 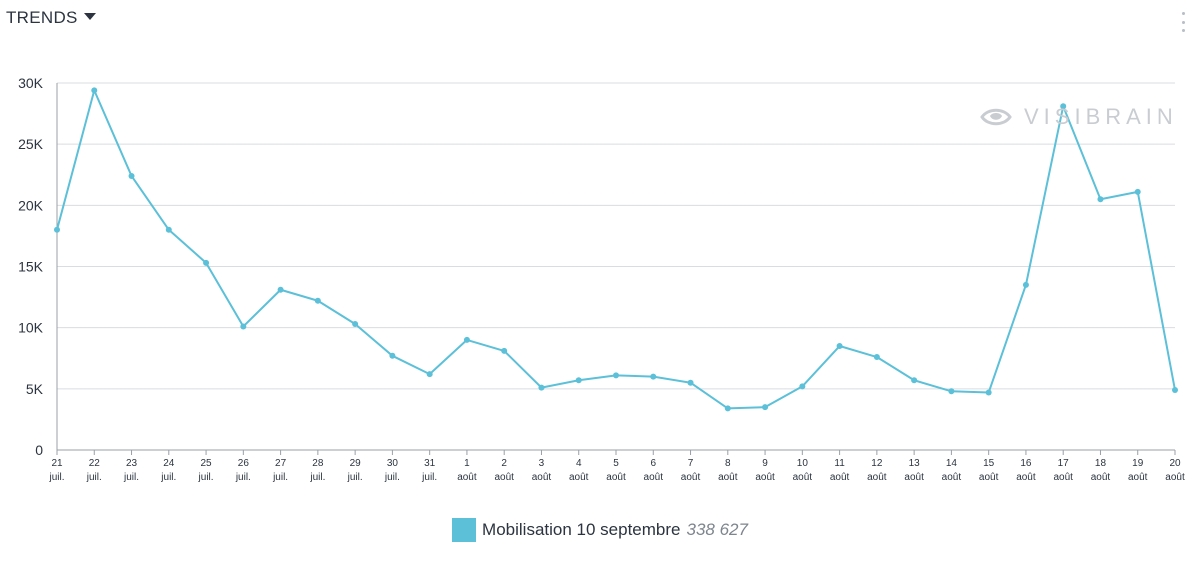 I want to click on x-tick-label-day: 23, so click(x=132, y=463).